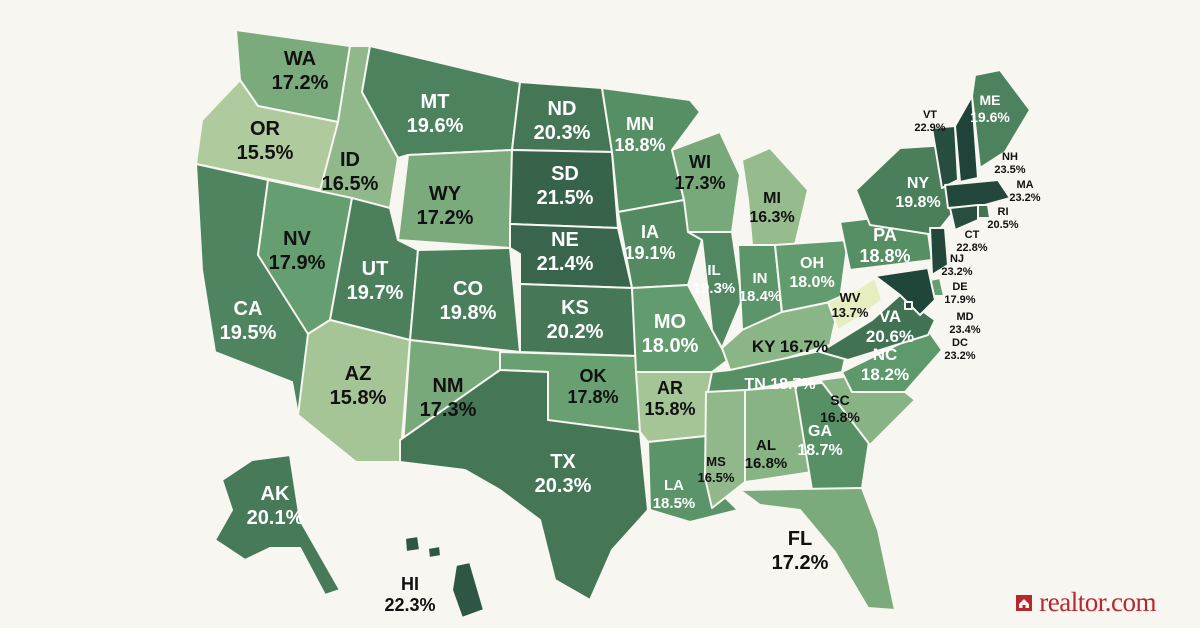 The image size is (1200, 628). What do you see at coordinates (565, 174) in the screenshot?
I see `state-code: SD` at bounding box center [565, 174].